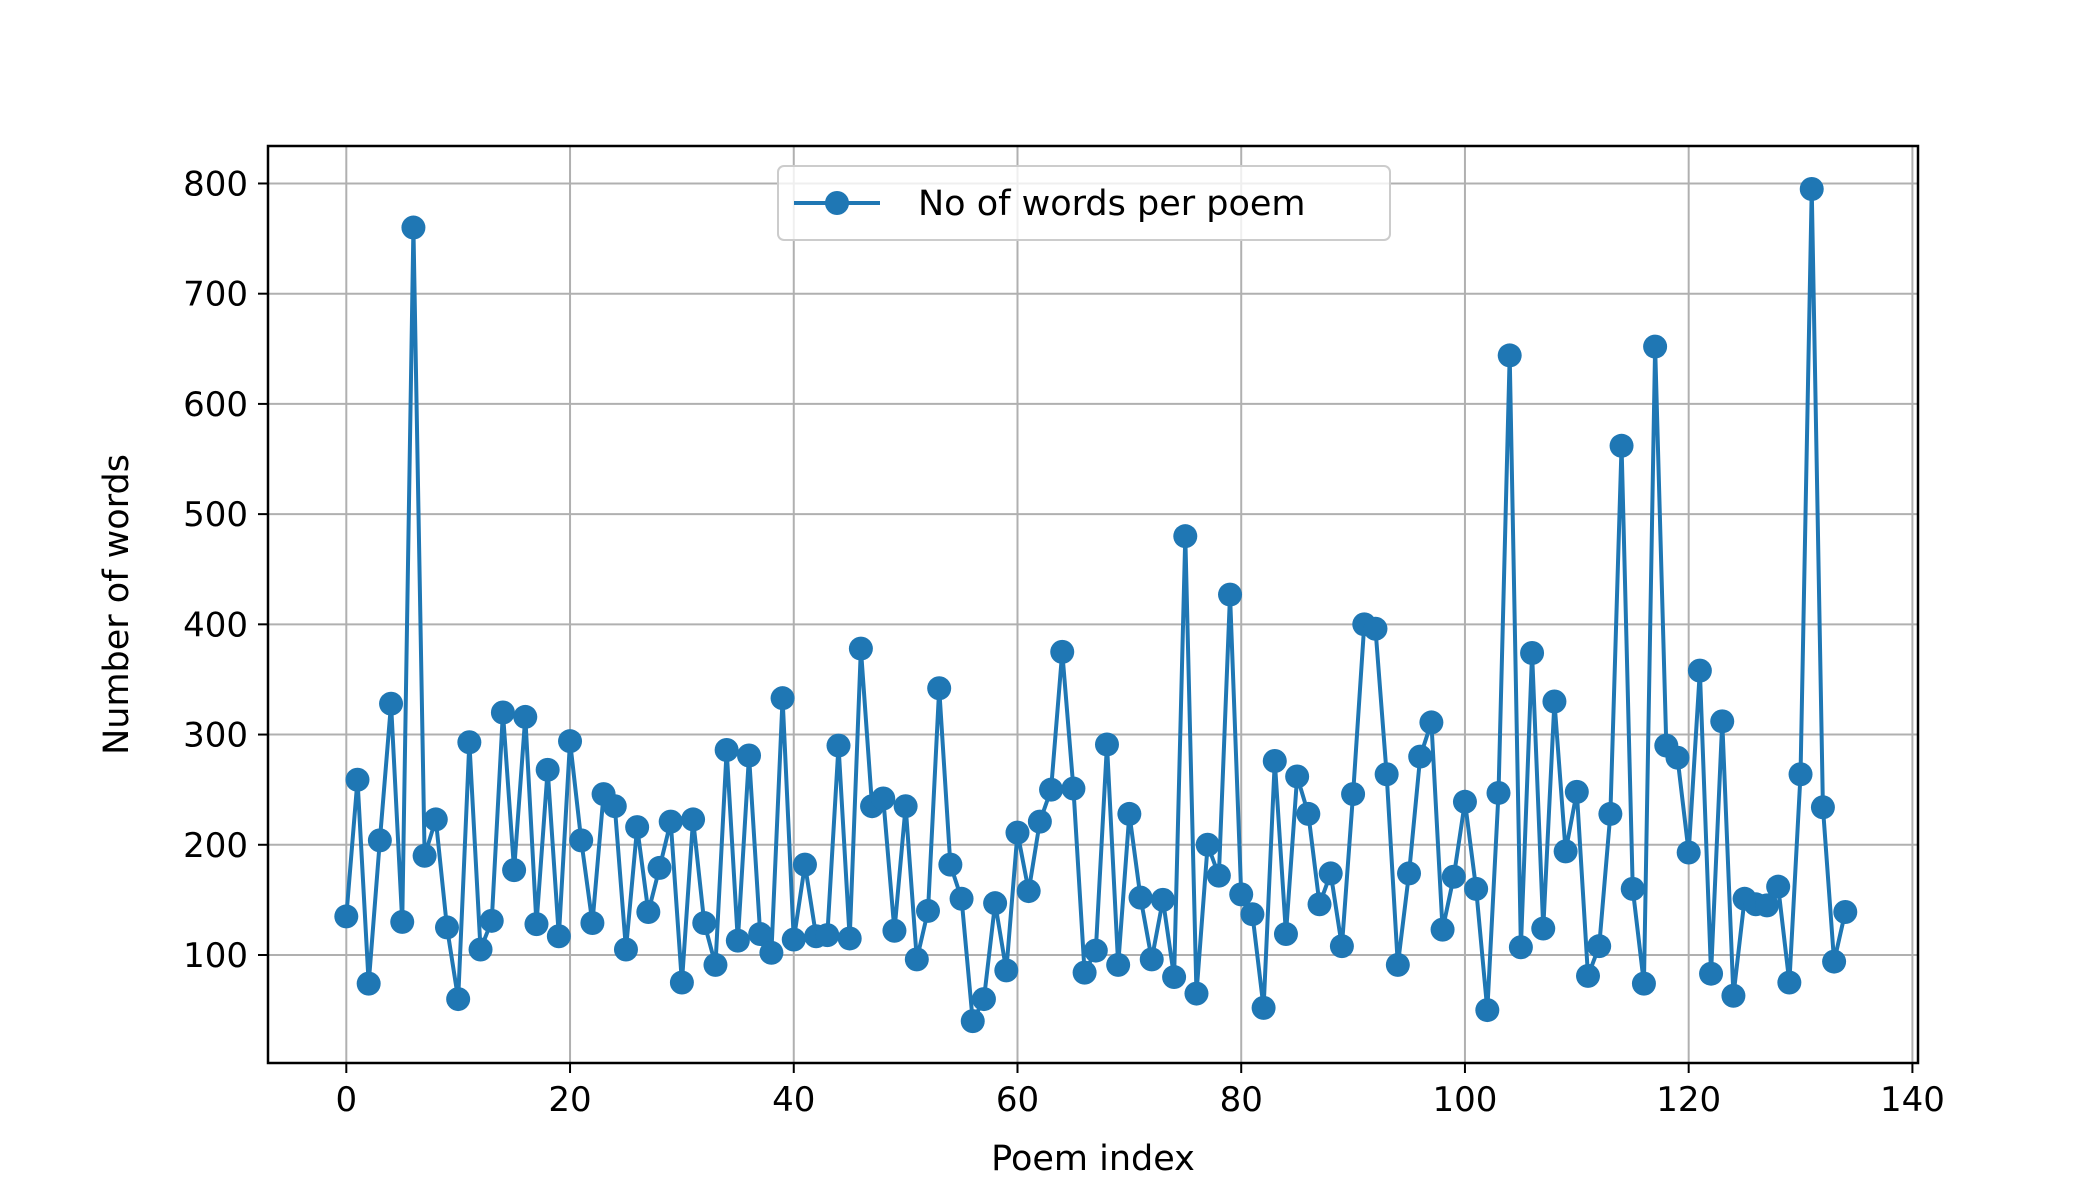 The height and width of the screenshot is (1200, 2100). What do you see at coordinates (215, 846) in the screenshot?
I see `y-tick-label: 200` at bounding box center [215, 846].